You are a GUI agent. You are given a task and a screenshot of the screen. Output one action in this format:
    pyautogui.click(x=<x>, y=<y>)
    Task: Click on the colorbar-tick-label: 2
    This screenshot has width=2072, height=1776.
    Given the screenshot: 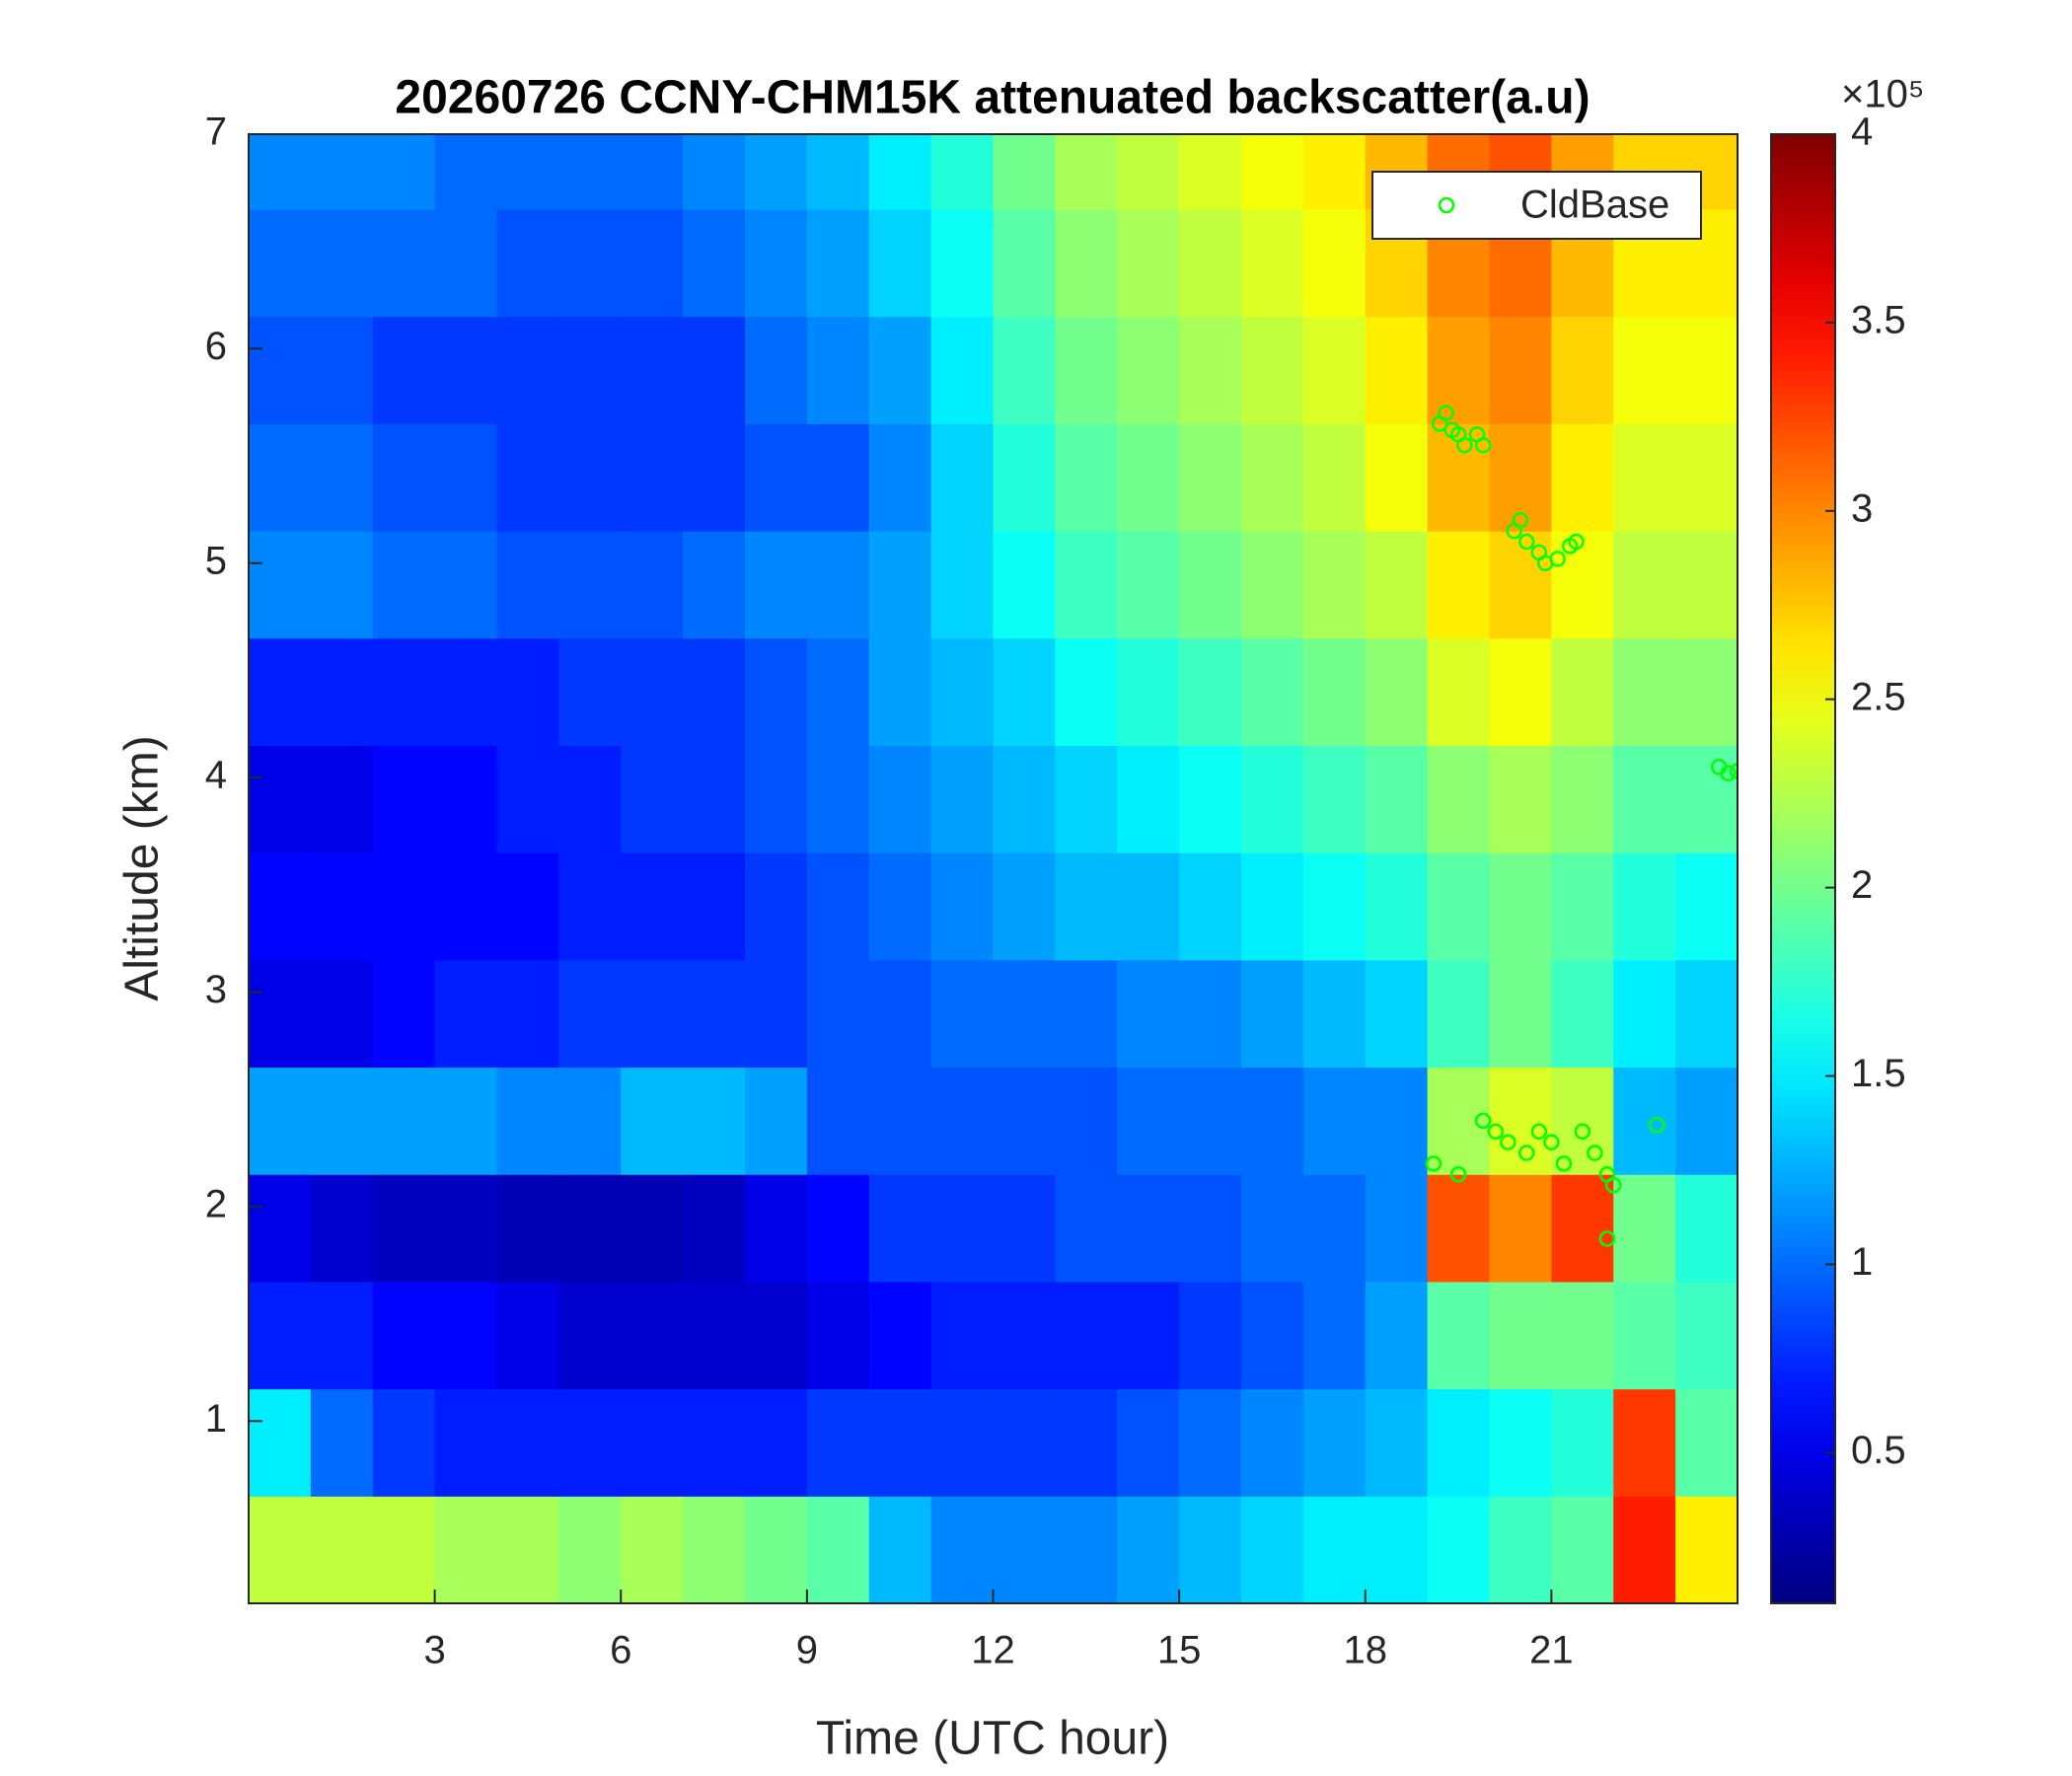 What is the action you would take?
    pyautogui.click(x=1862, y=885)
    